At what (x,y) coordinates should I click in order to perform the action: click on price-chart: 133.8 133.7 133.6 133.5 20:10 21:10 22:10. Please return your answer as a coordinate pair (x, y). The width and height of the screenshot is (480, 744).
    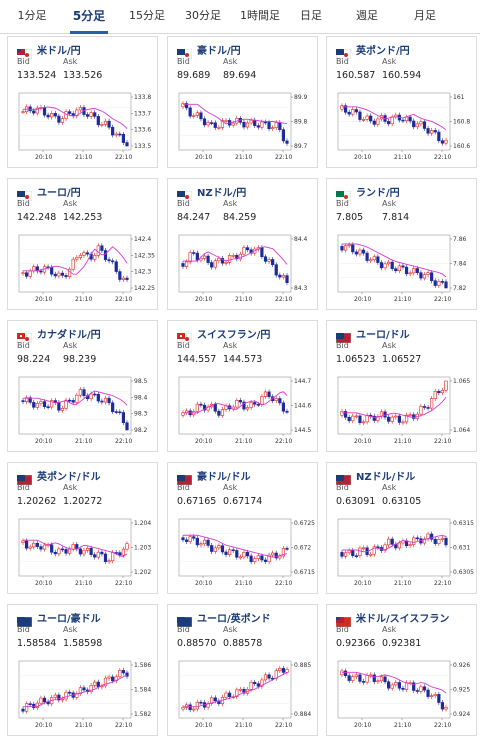
    Looking at the image, I should click on (86, 127).